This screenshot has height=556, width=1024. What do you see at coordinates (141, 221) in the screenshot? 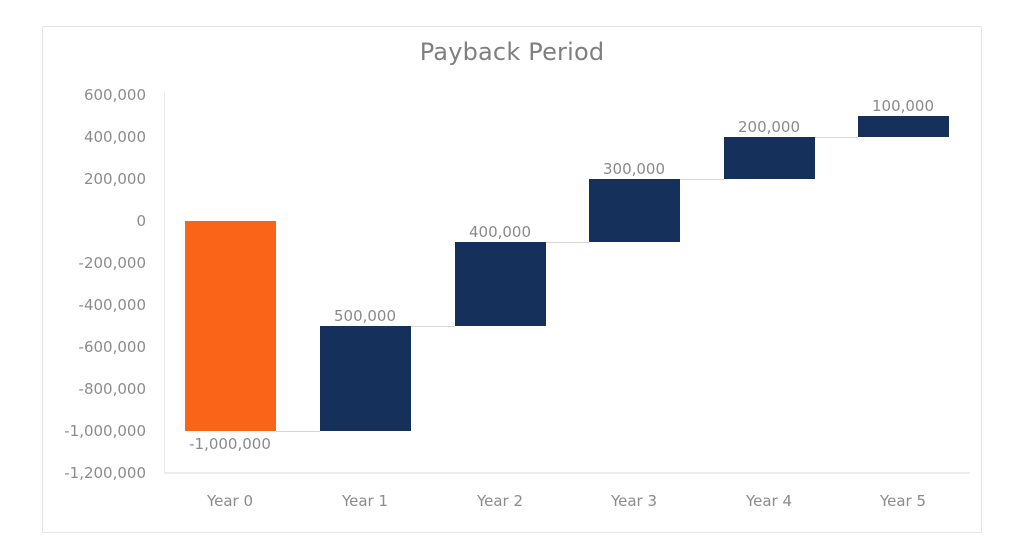
I see `y-tick-label: 0` at bounding box center [141, 221].